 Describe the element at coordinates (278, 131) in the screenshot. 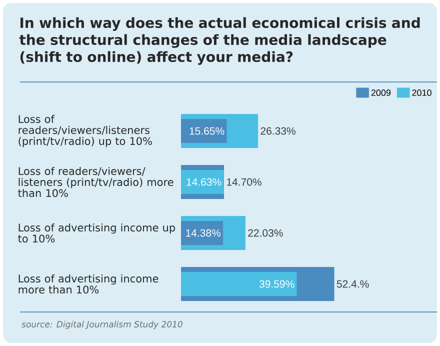

I see `data-label: 26.33%` at that location.